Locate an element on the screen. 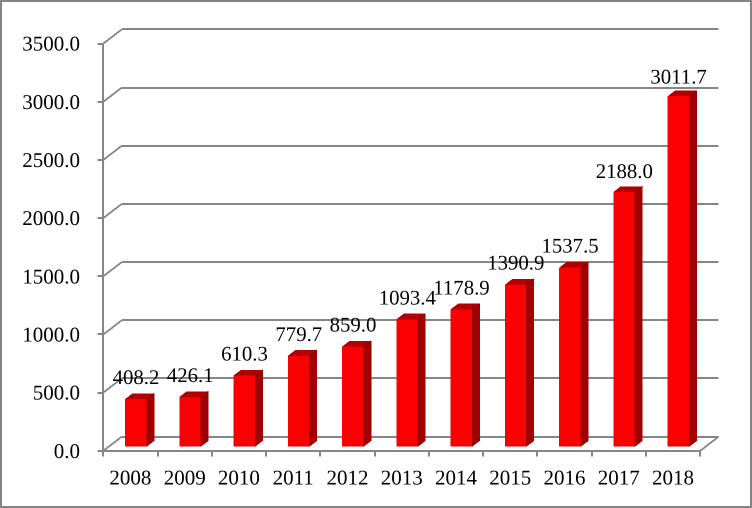 This screenshot has width=752, height=508. svg-text: 2014 is located at coordinates (456, 478).